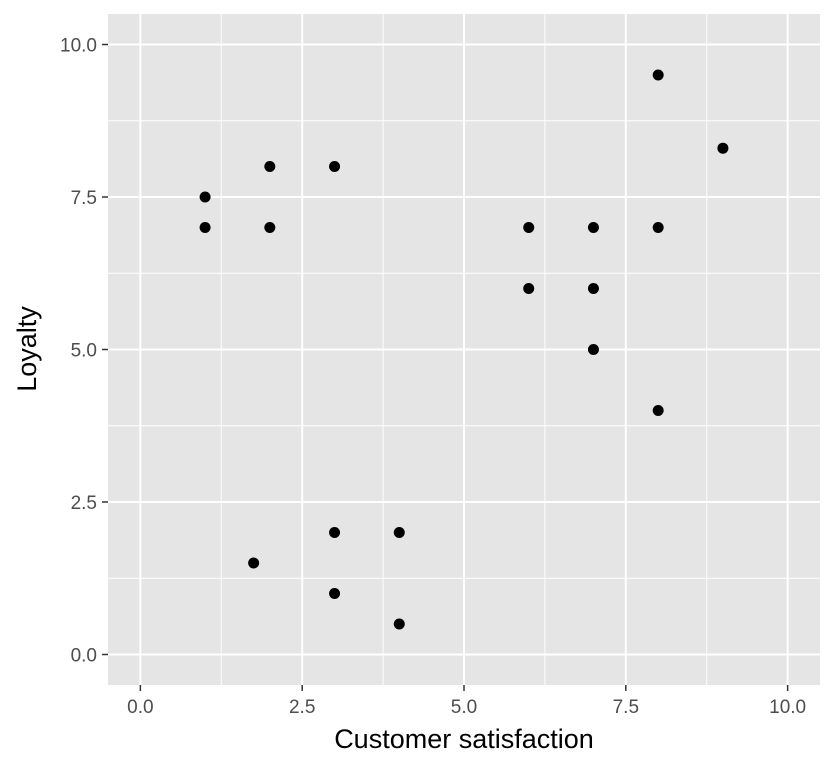 Image resolution: width=835 pixels, height=768 pixels. Describe the element at coordinates (140, 707) in the screenshot. I see `x-tick-label: 0.0` at that location.